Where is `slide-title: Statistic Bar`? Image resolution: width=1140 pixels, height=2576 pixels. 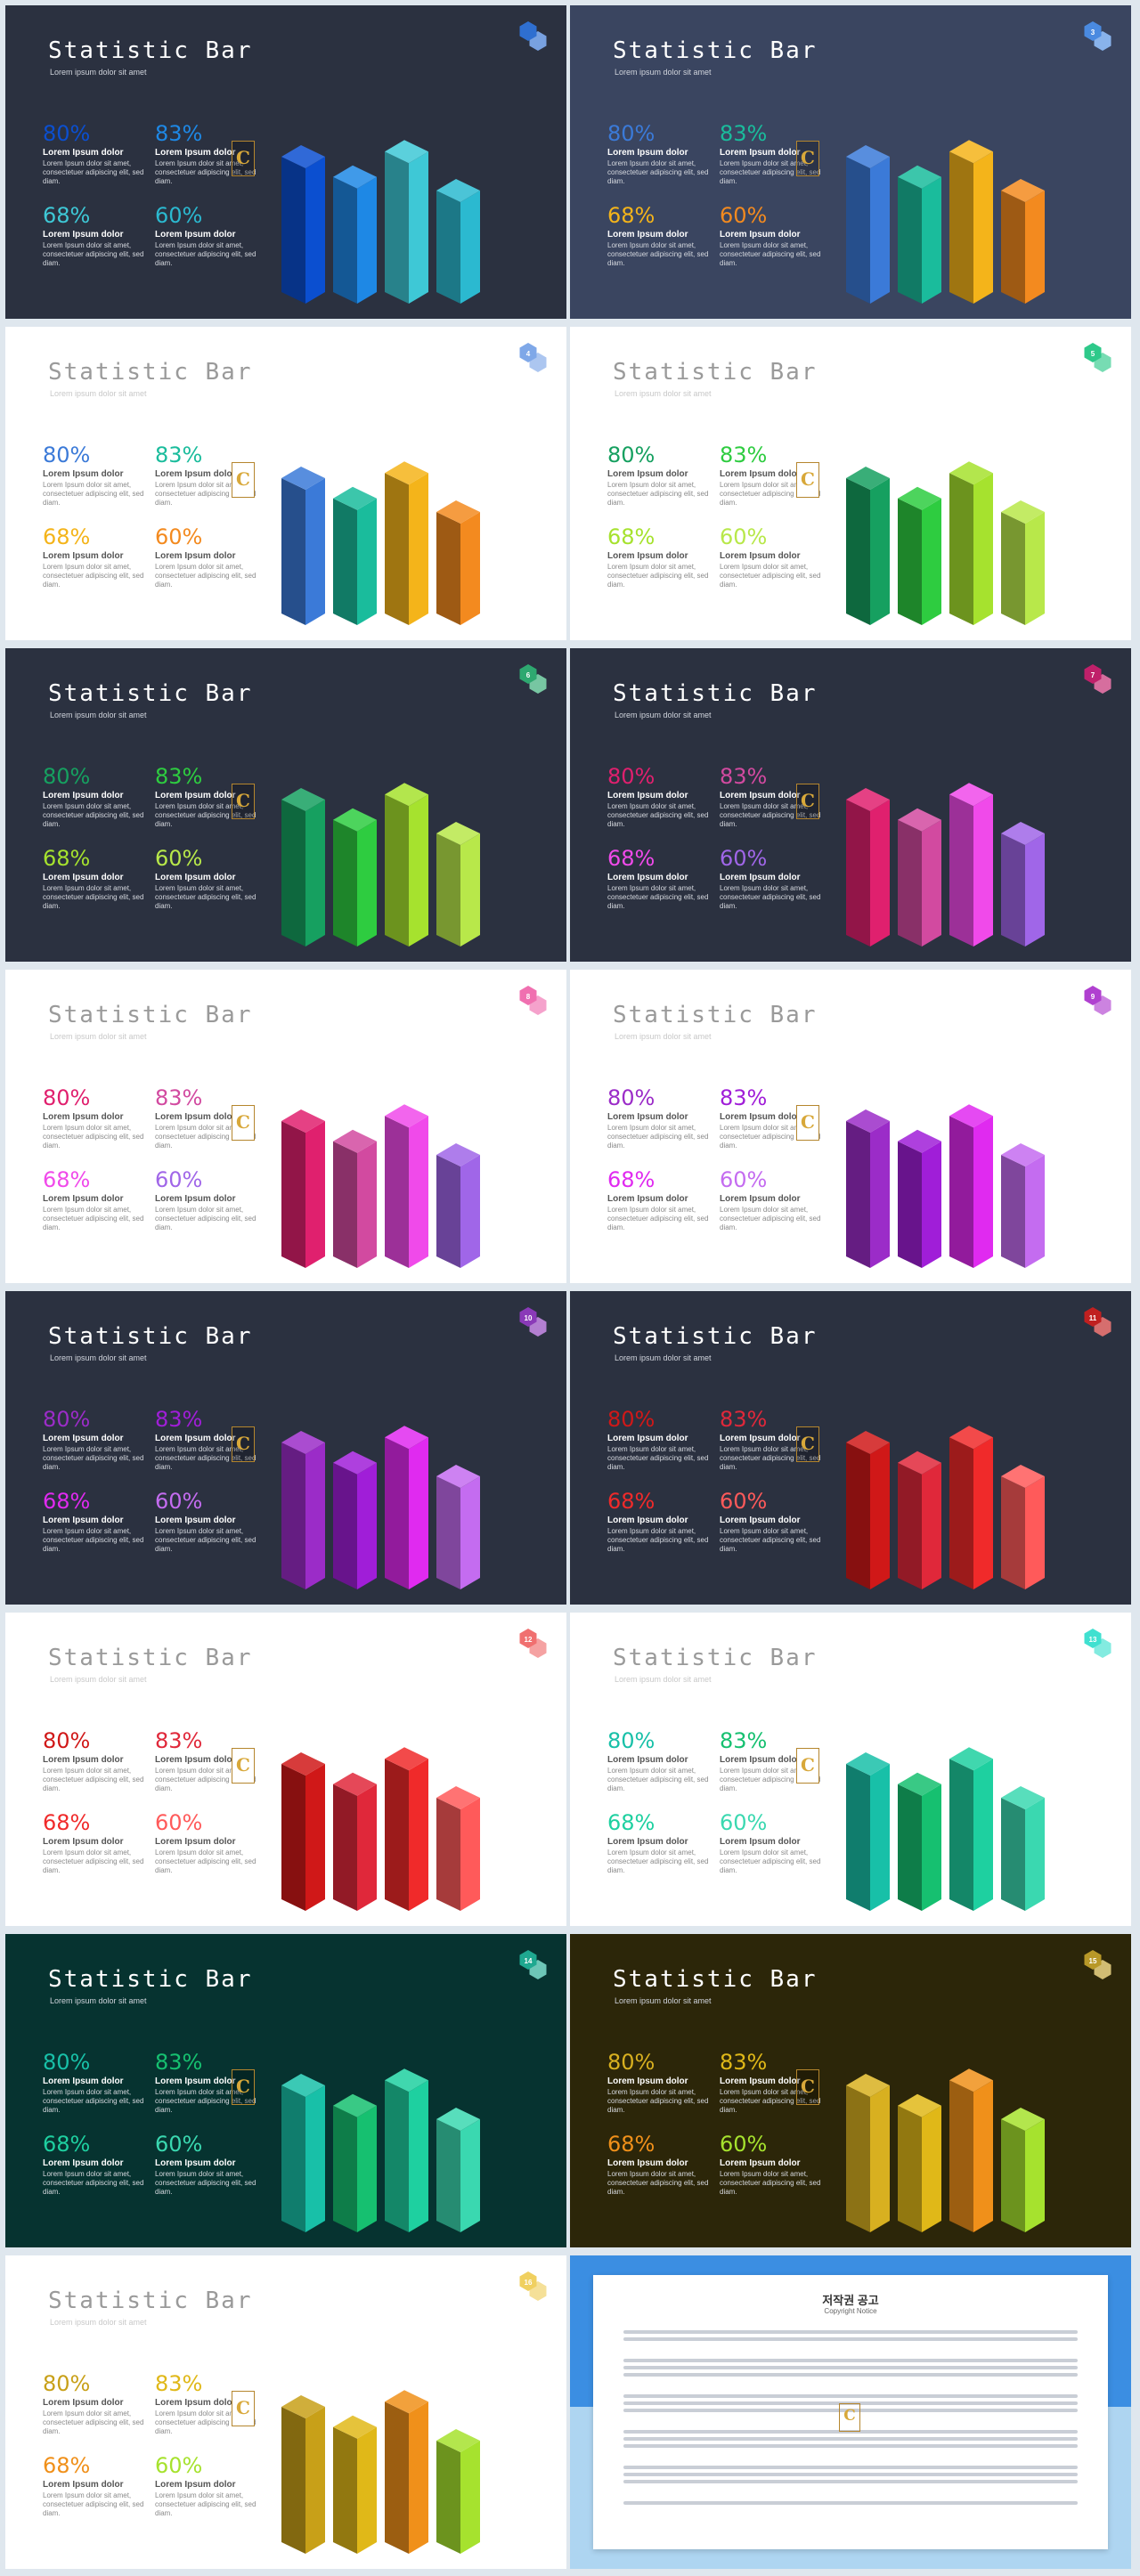
slide-title: Statistic Bar is located at coordinates (150, 693).